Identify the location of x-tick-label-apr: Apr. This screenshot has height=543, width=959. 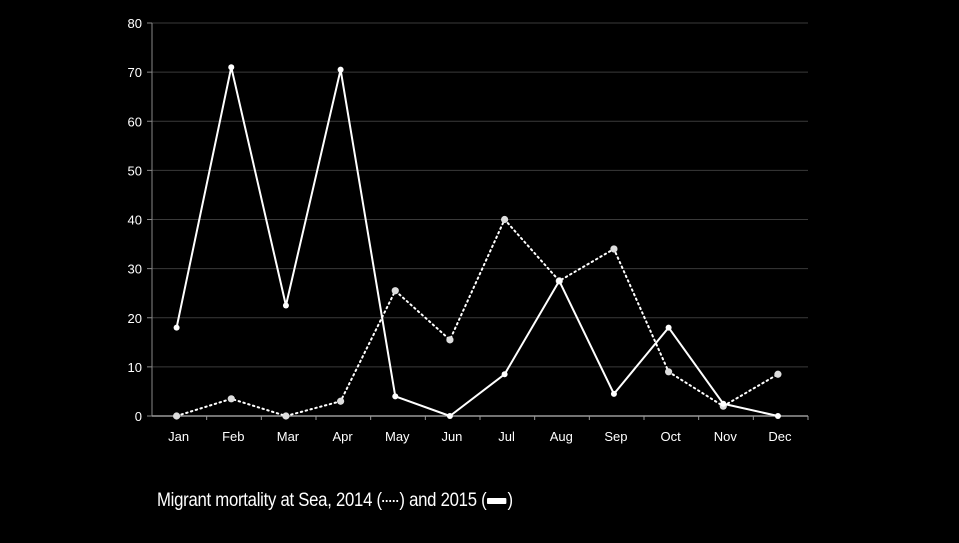
(342, 436).